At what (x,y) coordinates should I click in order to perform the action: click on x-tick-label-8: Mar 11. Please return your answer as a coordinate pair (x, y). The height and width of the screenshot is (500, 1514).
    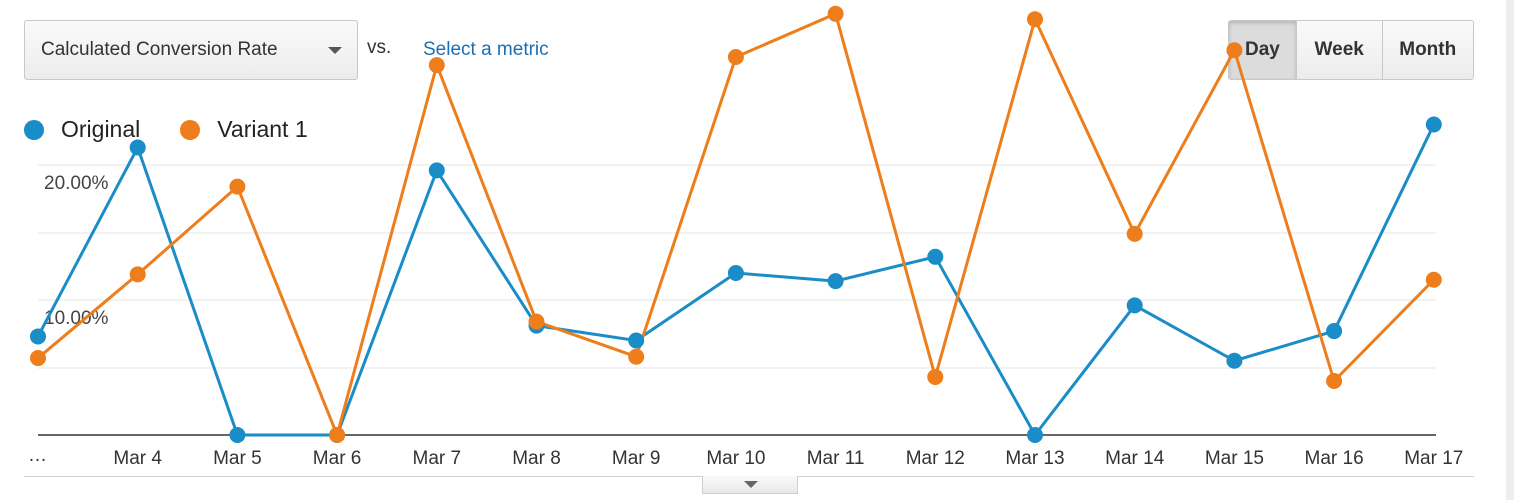
    Looking at the image, I should click on (836, 458).